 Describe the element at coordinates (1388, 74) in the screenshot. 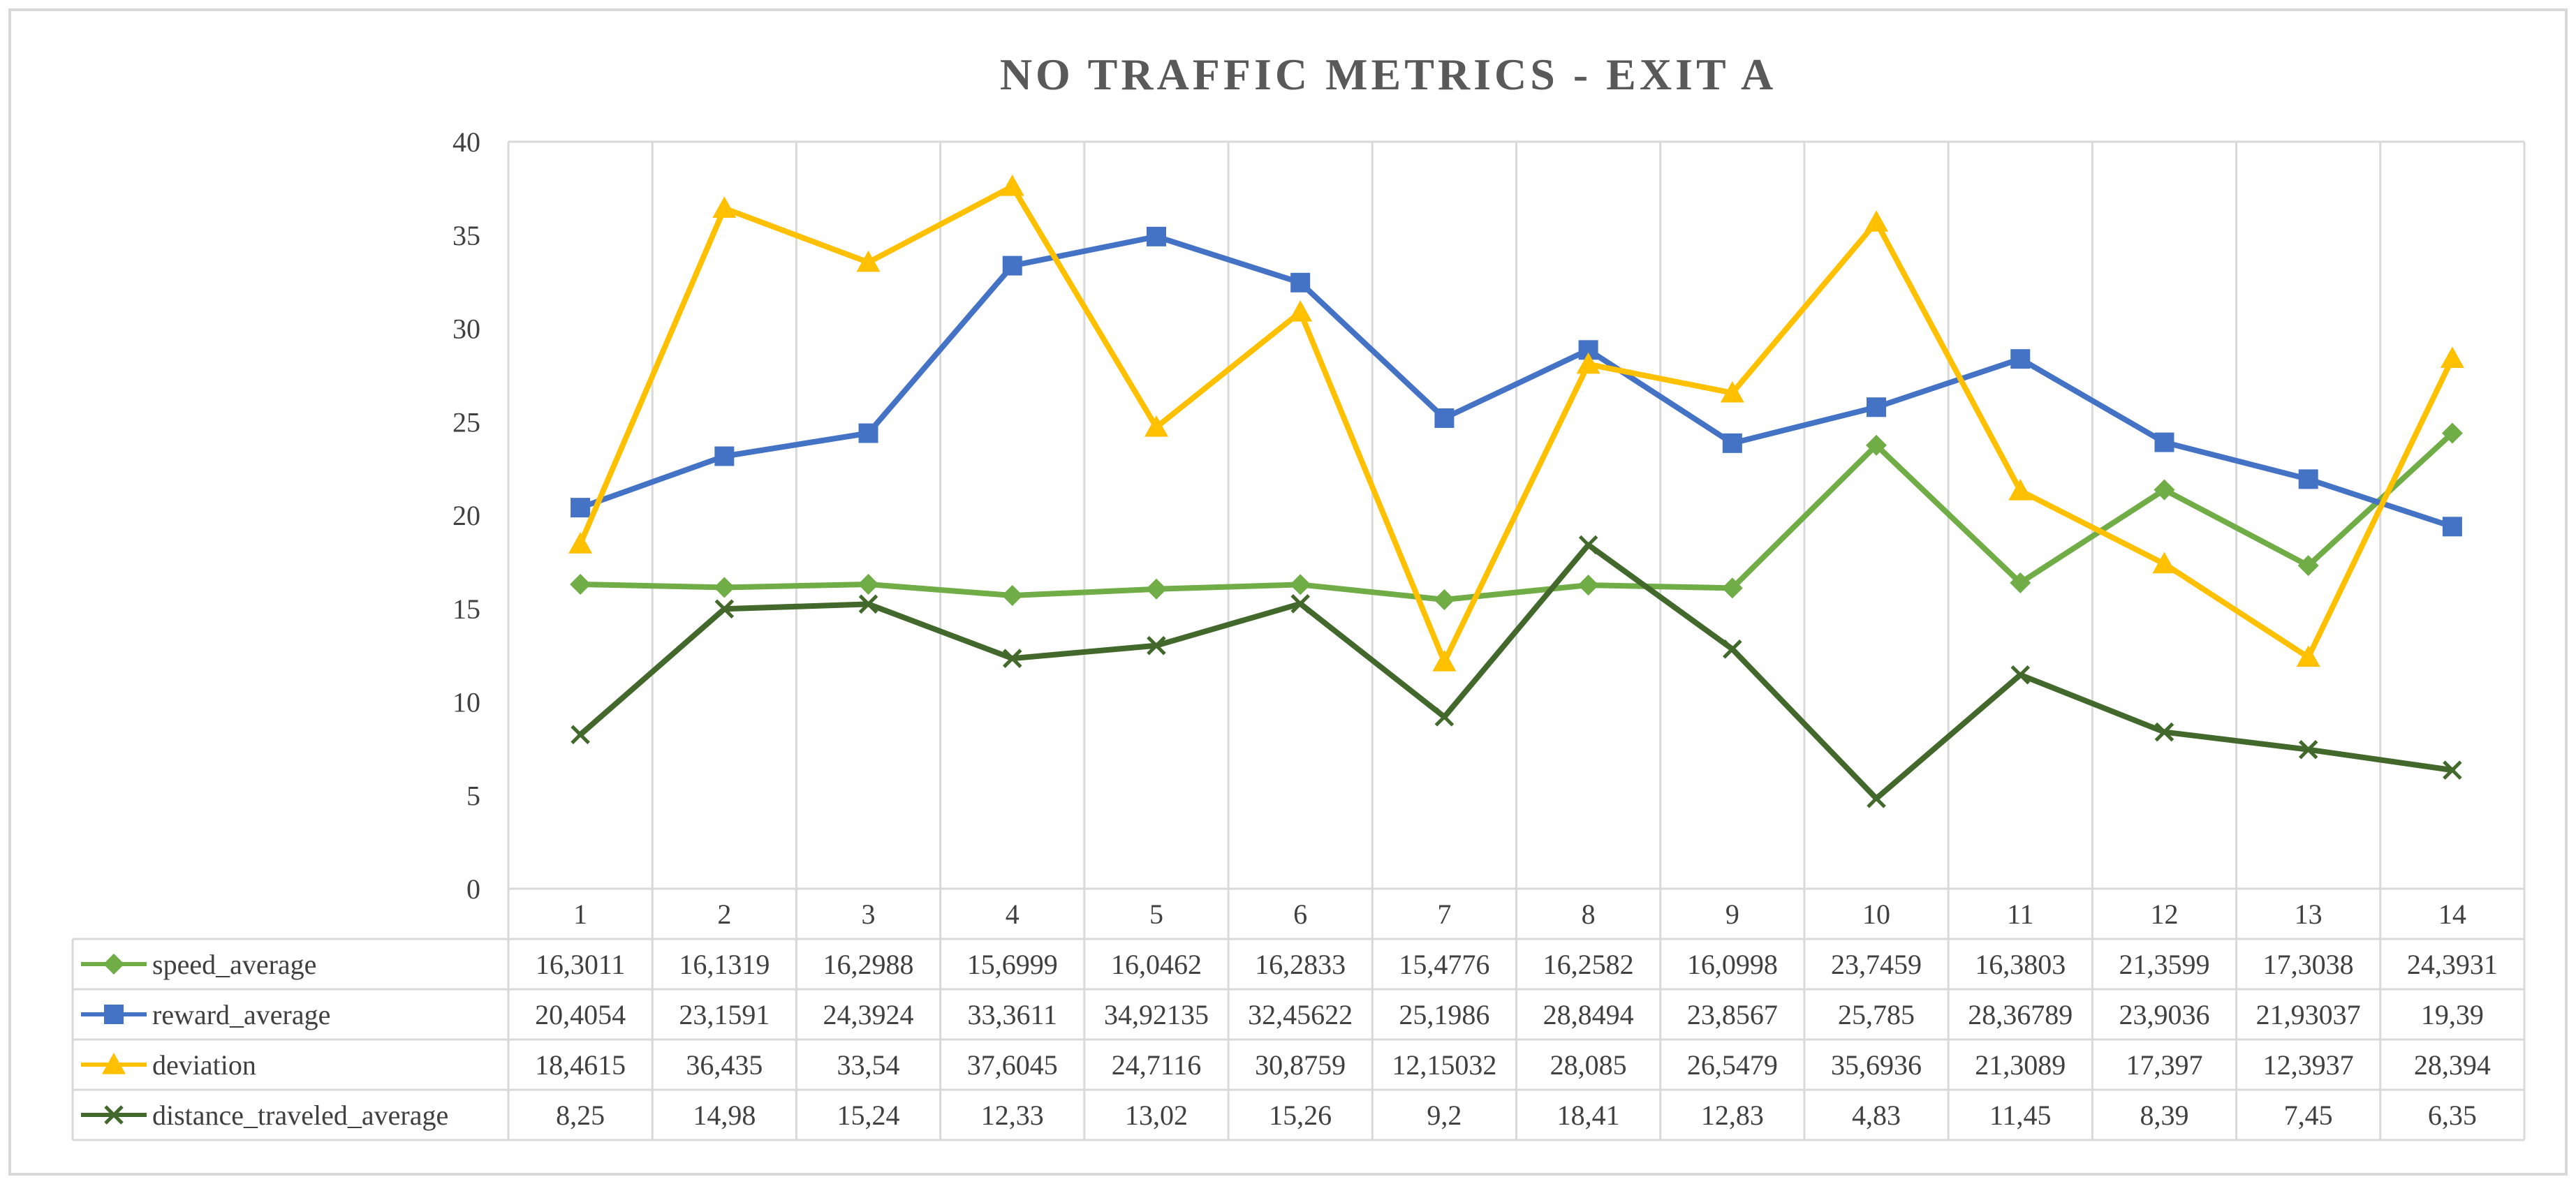

I see `chart-title: NO TRAFFIC METRICS - EXIT A` at that location.